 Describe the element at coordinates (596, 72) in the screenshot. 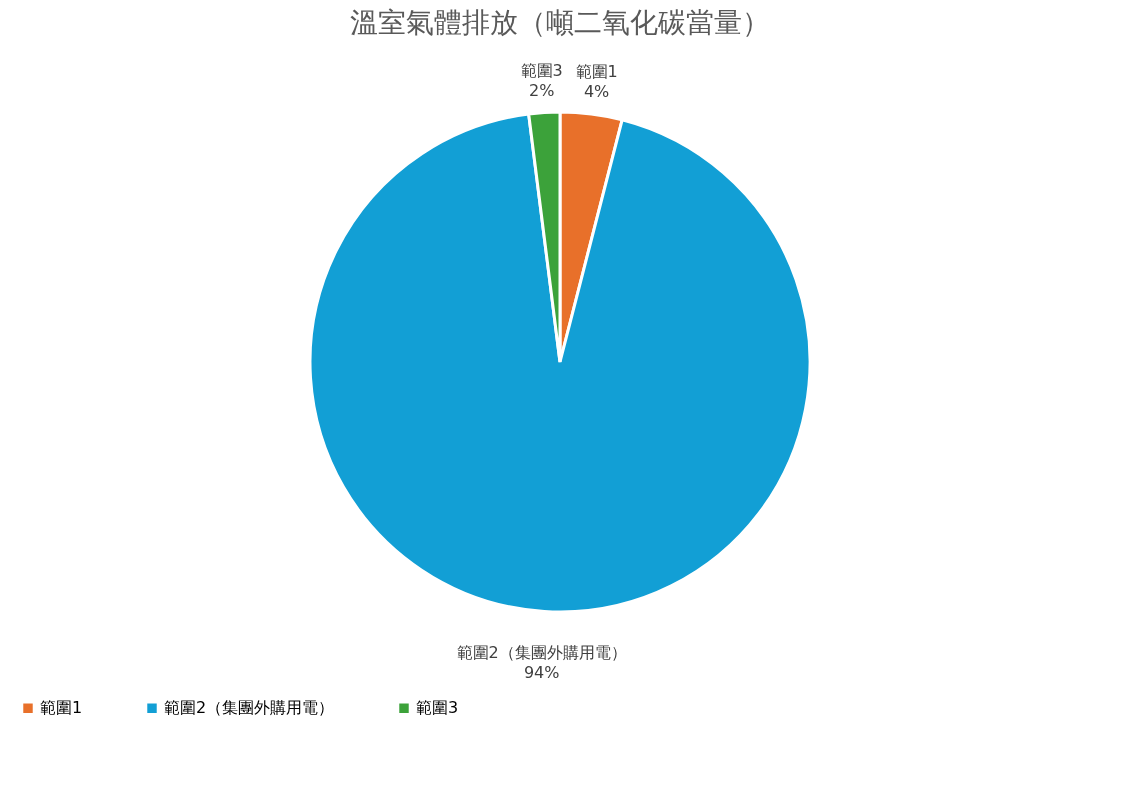

I see `slice-label: 範圍1` at that location.